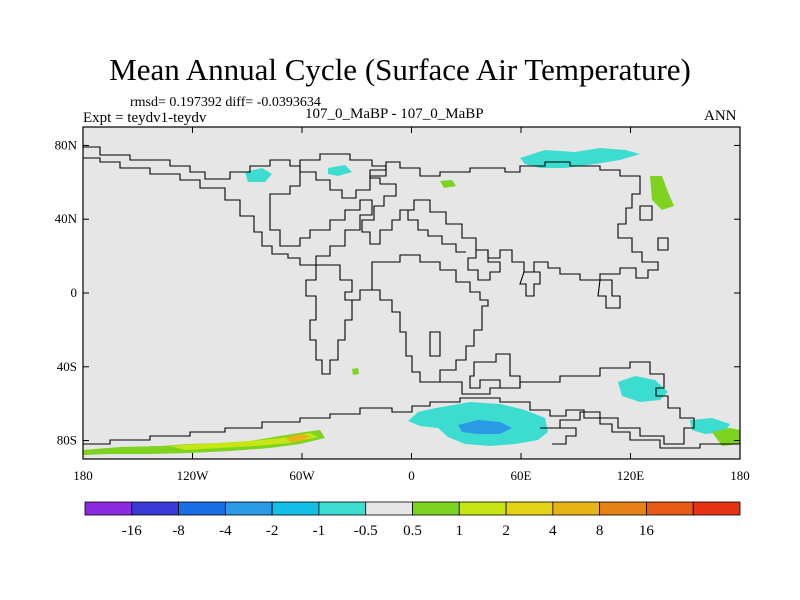 Image resolution: width=800 pixels, height=600 pixels. I want to click on coastline-north-america, so click(228, 206).